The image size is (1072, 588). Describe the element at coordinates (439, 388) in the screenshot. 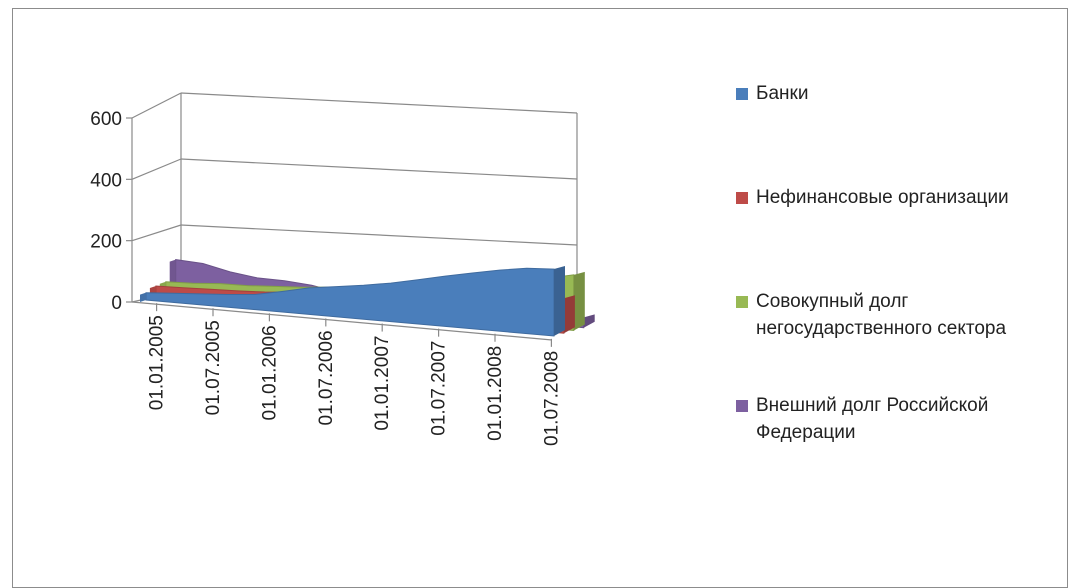

I see `x-tick-label: 01.07.2007` at that location.